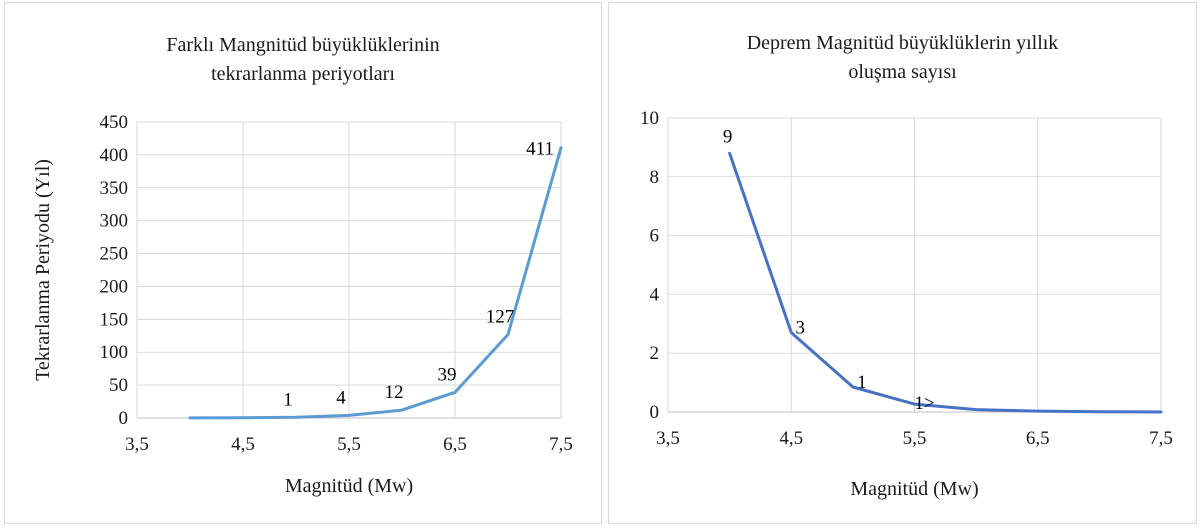 The width and height of the screenshot is (1201, 529). I want to click on chart-title-line-1: Deprem Magnitüd büyüklüklerin yıllık, so click(902, 43).